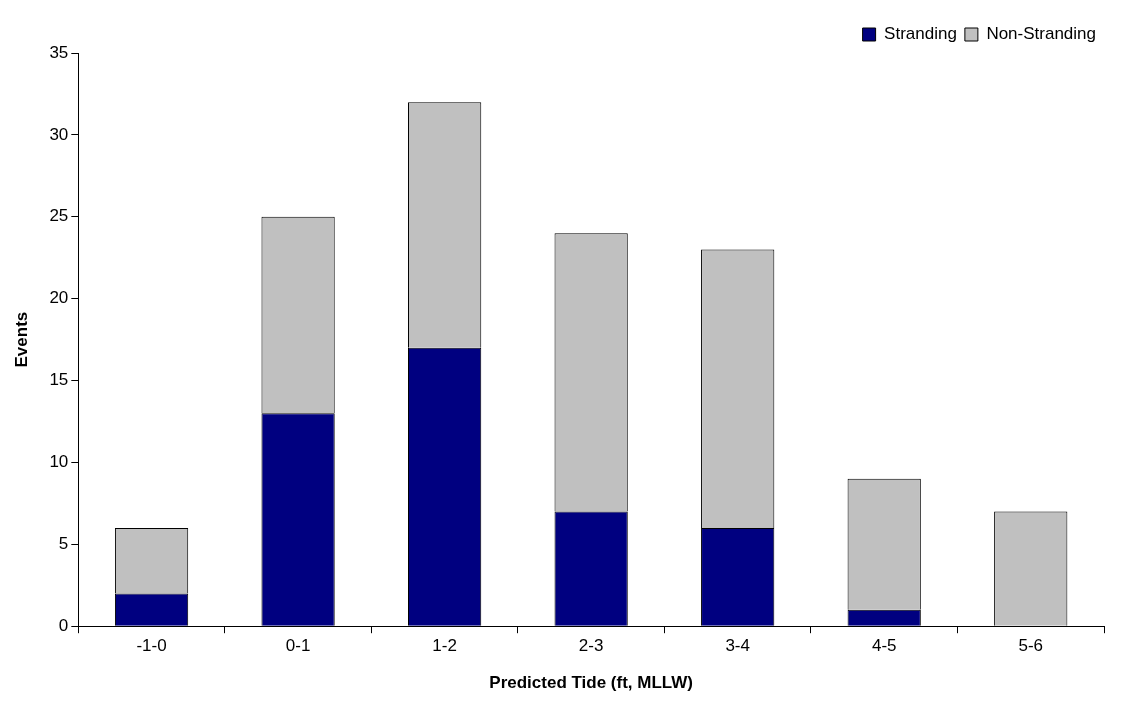 This screenshot has width=1132, height=706. Describe the element at coordinates (63, 625) in the screenshot. I see `y-tick-label: 0` at that location.